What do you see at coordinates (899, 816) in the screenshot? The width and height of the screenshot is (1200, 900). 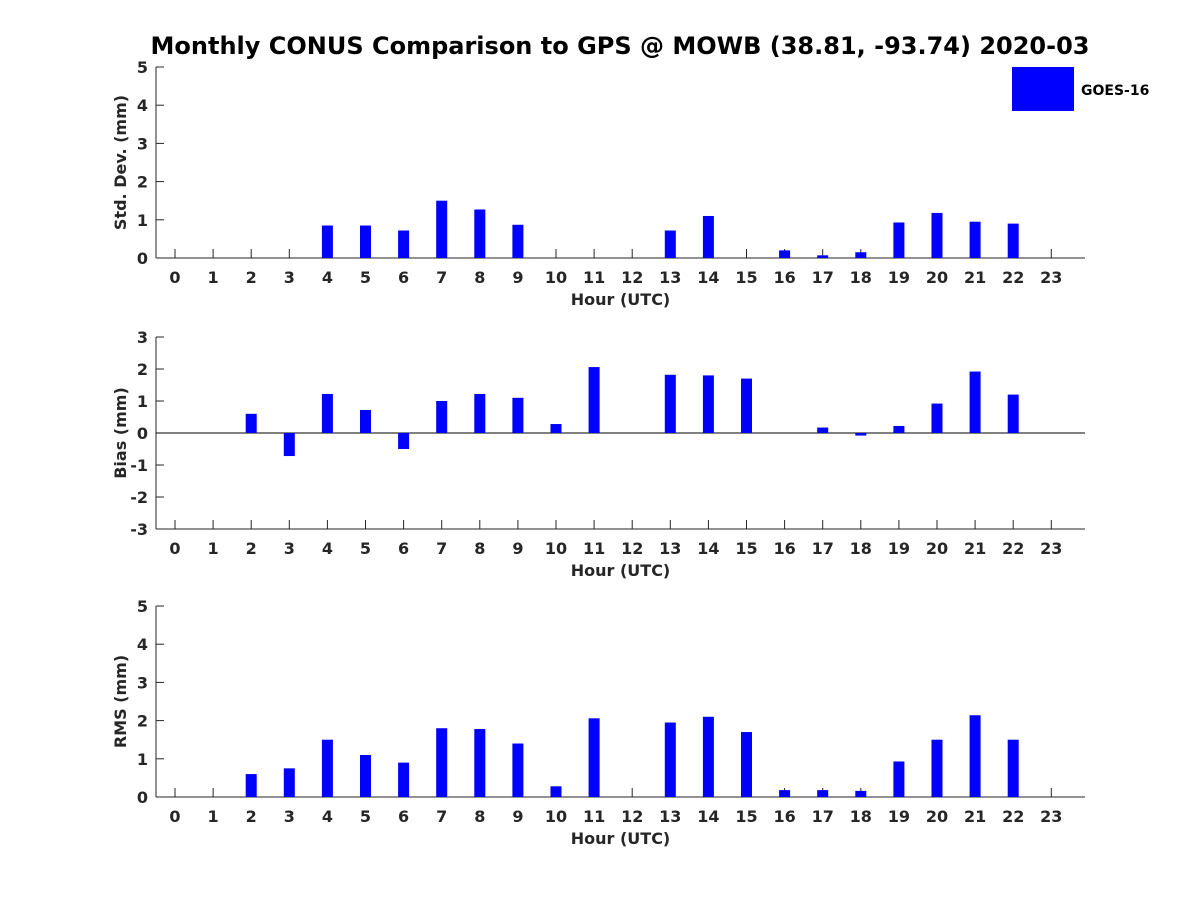 I see `x-tick-label: 19` at bounding box center [899, 816].